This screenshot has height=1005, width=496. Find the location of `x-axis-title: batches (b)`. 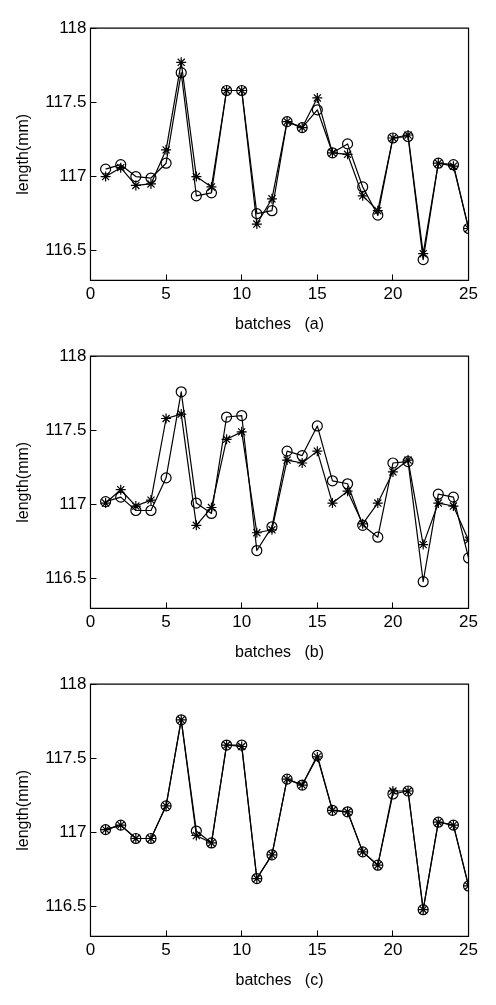

x-axis-title: batches (b) is located at coordinates (279, 651).